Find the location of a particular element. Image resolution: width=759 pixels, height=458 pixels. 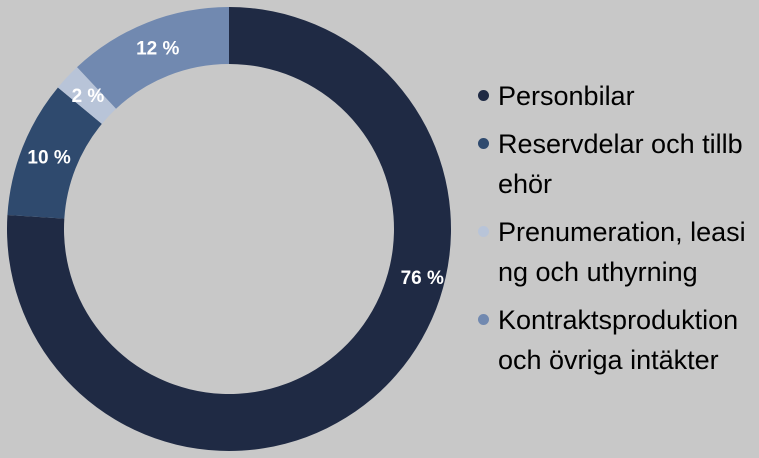

legend-item-reservdelar: Reservdelar och tillbehör is located at coordinates (617, 164).